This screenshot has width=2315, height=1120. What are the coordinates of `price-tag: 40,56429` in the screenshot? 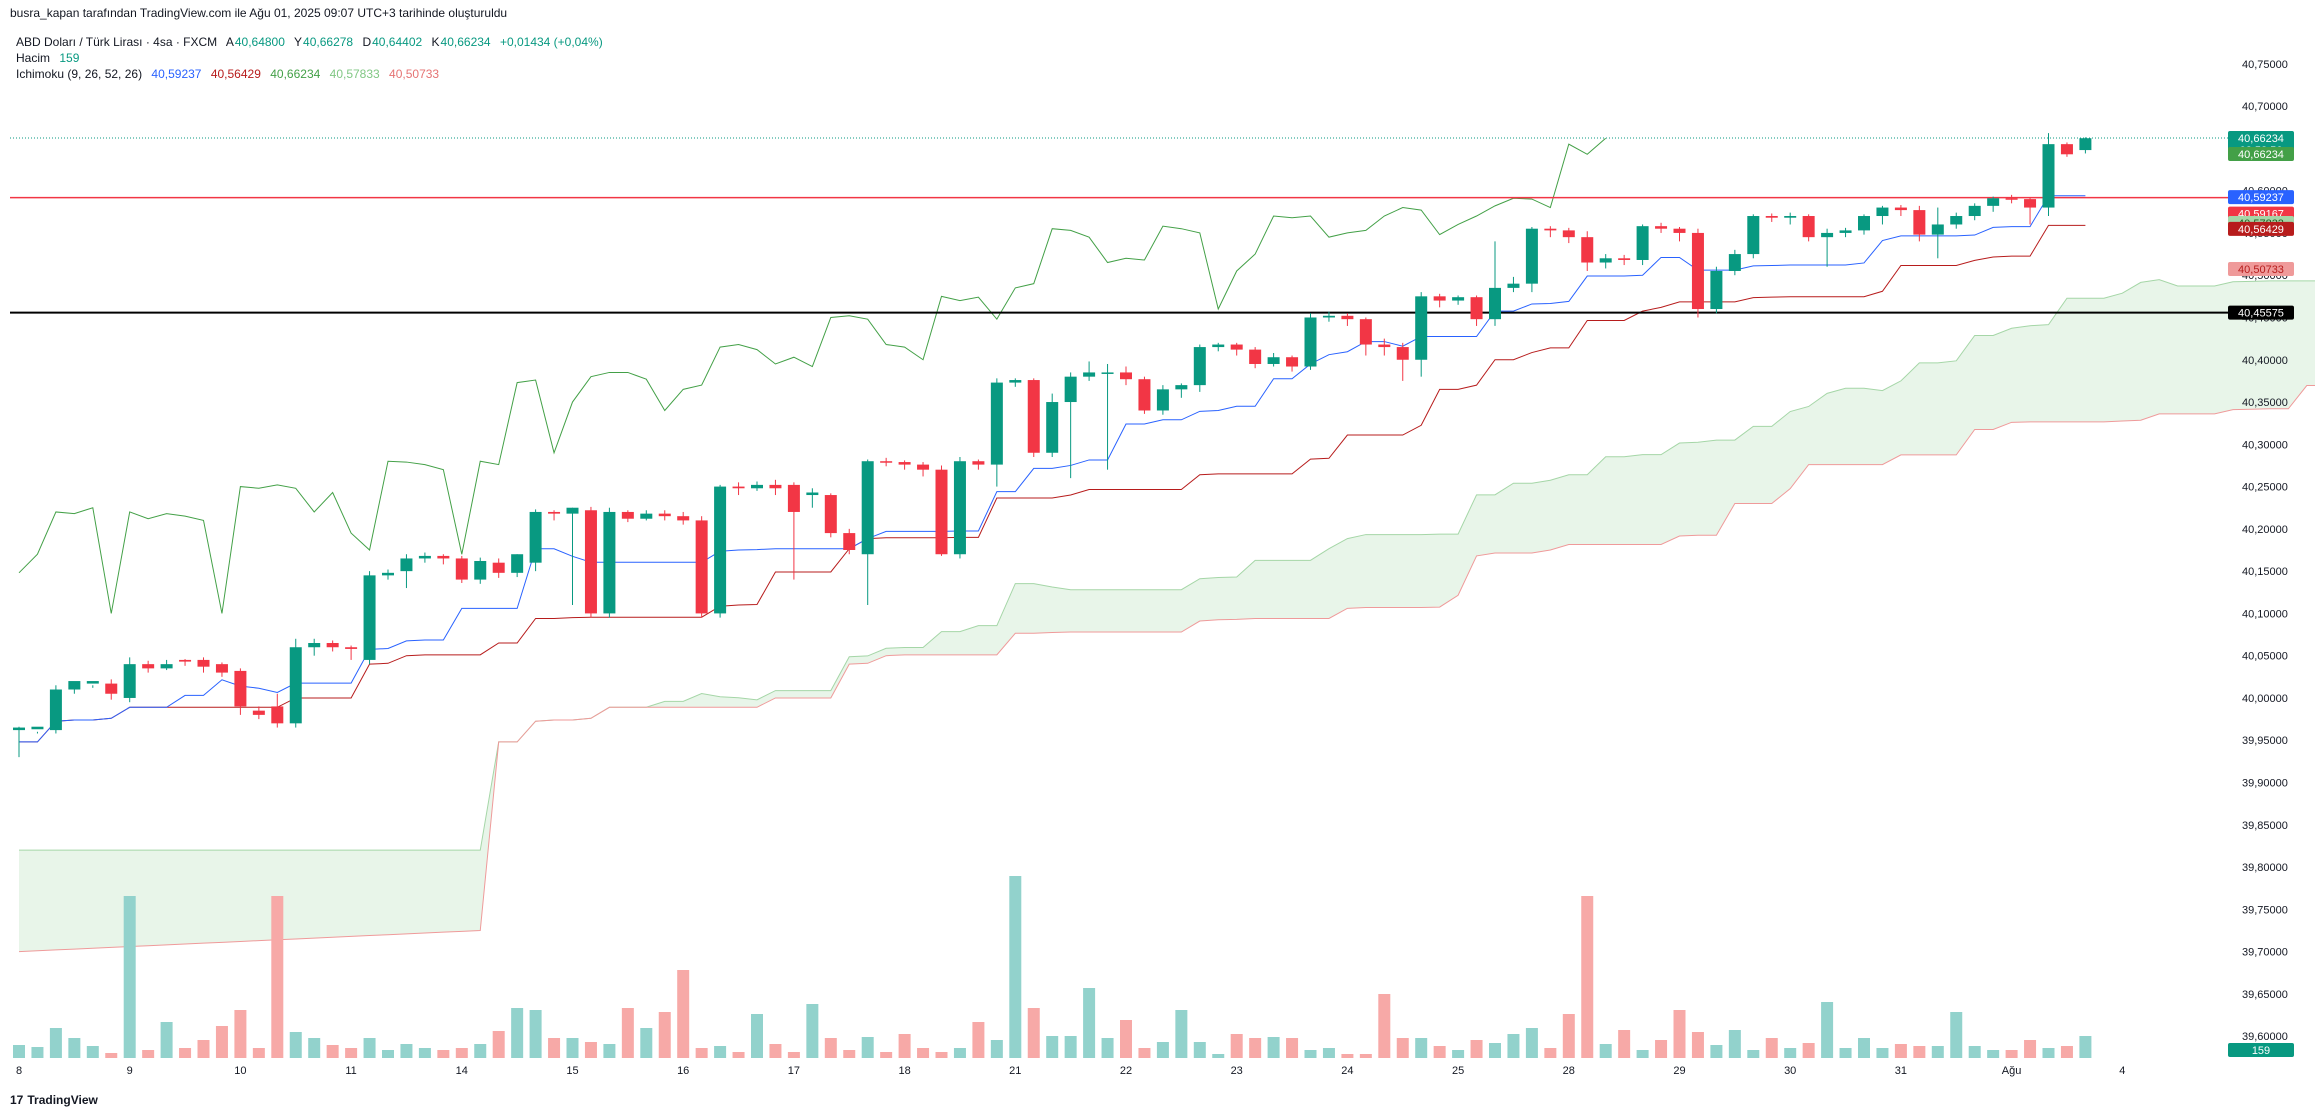 It's located at (2261, 228).